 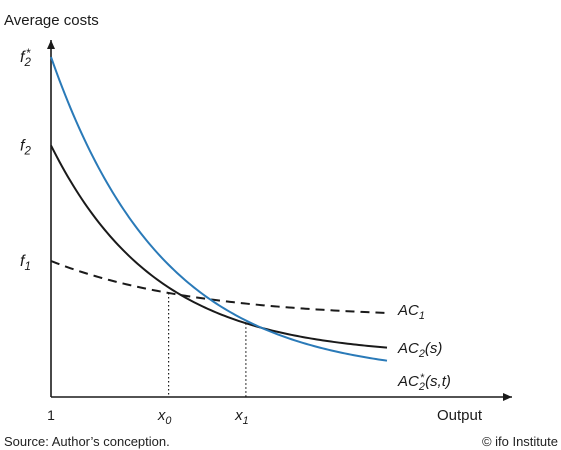 I want to click on x-origin-label: 1, so click(x=51, y=415).